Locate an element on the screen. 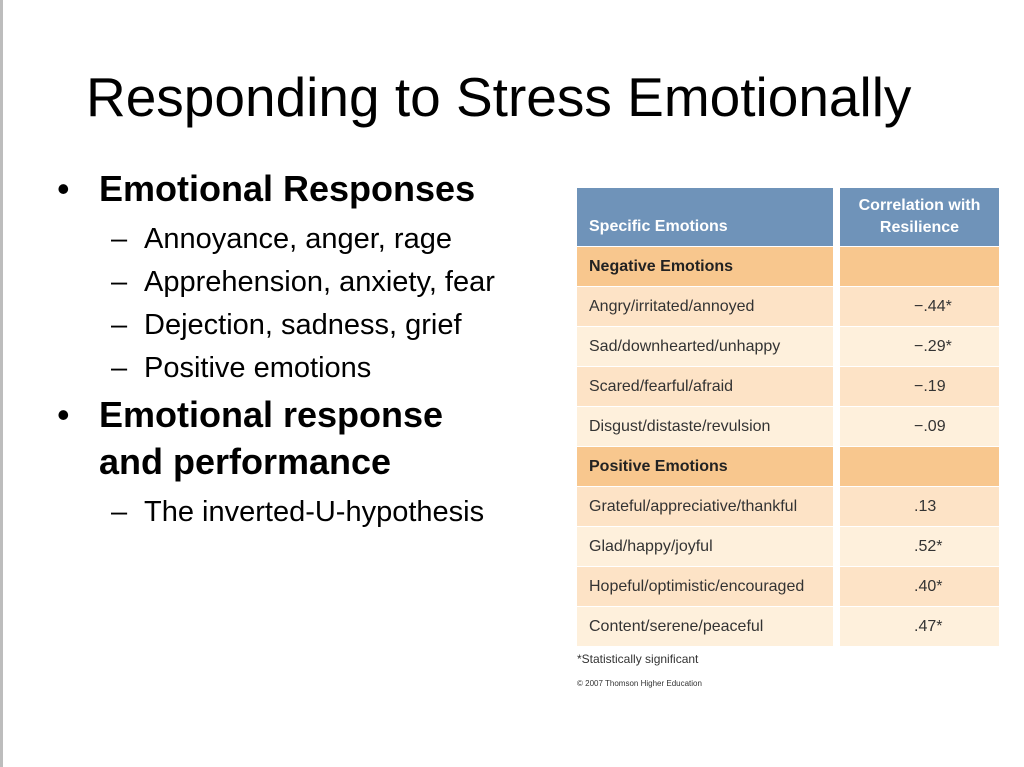 The height and width of the screenshot is (767, 1024). table-row: Hopeful/optimistic/encouraged .40* is located at coordinates (788, 587).